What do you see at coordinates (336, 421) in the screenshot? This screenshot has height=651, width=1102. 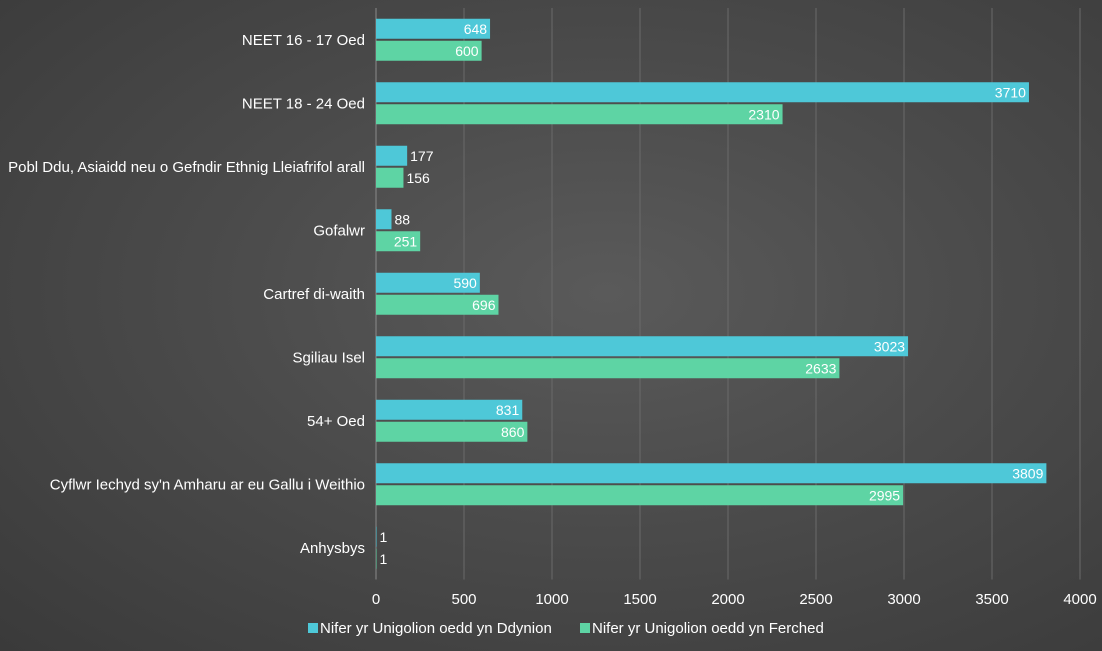 I see `category-label: 54+ Oed` at bounding box center [336, 421].